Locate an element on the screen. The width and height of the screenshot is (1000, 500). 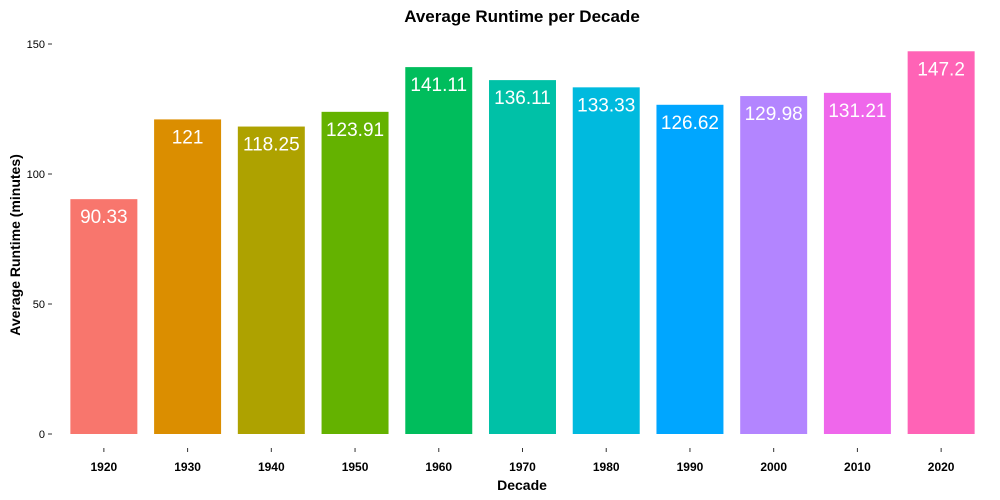
y-axis: 0 50 100 150 is located at coordinates (39, 240).